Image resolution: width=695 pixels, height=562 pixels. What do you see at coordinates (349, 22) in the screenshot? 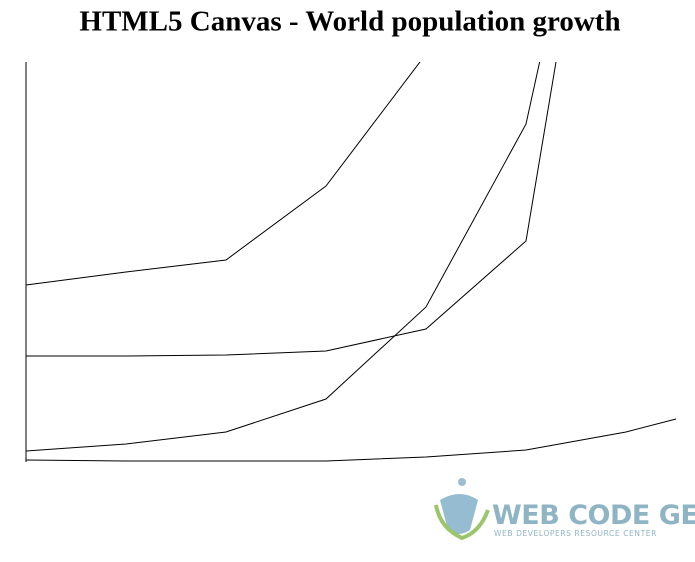
I see `chart-title: HTML5 Canvas - World population growth` at bounding box center [349, 22].